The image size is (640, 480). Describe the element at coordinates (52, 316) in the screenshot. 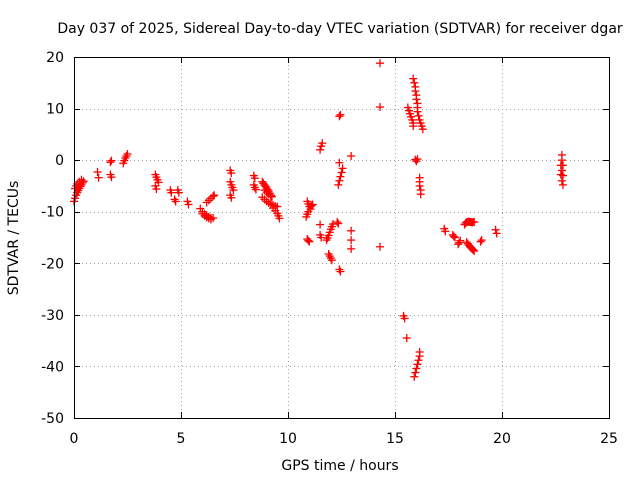

I see `y-tick-label: -30` at that location.